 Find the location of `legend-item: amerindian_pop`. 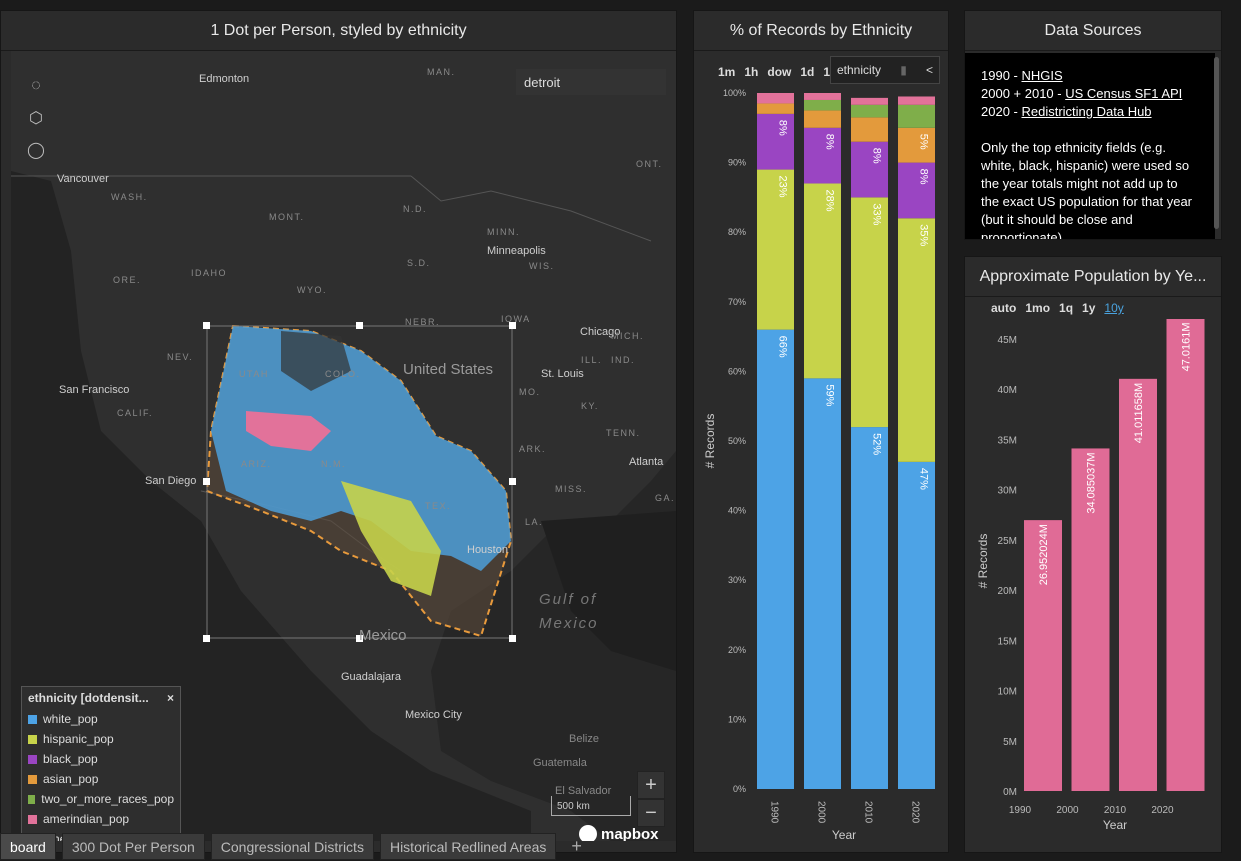

legend-item: amerindian_pop is located at coordinates (101, 819).